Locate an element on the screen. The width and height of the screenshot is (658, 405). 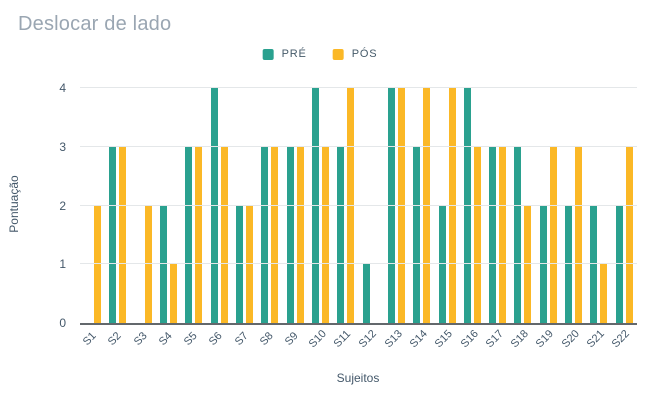
x-tick-S5: S5 is located at coordinates (193, 337).